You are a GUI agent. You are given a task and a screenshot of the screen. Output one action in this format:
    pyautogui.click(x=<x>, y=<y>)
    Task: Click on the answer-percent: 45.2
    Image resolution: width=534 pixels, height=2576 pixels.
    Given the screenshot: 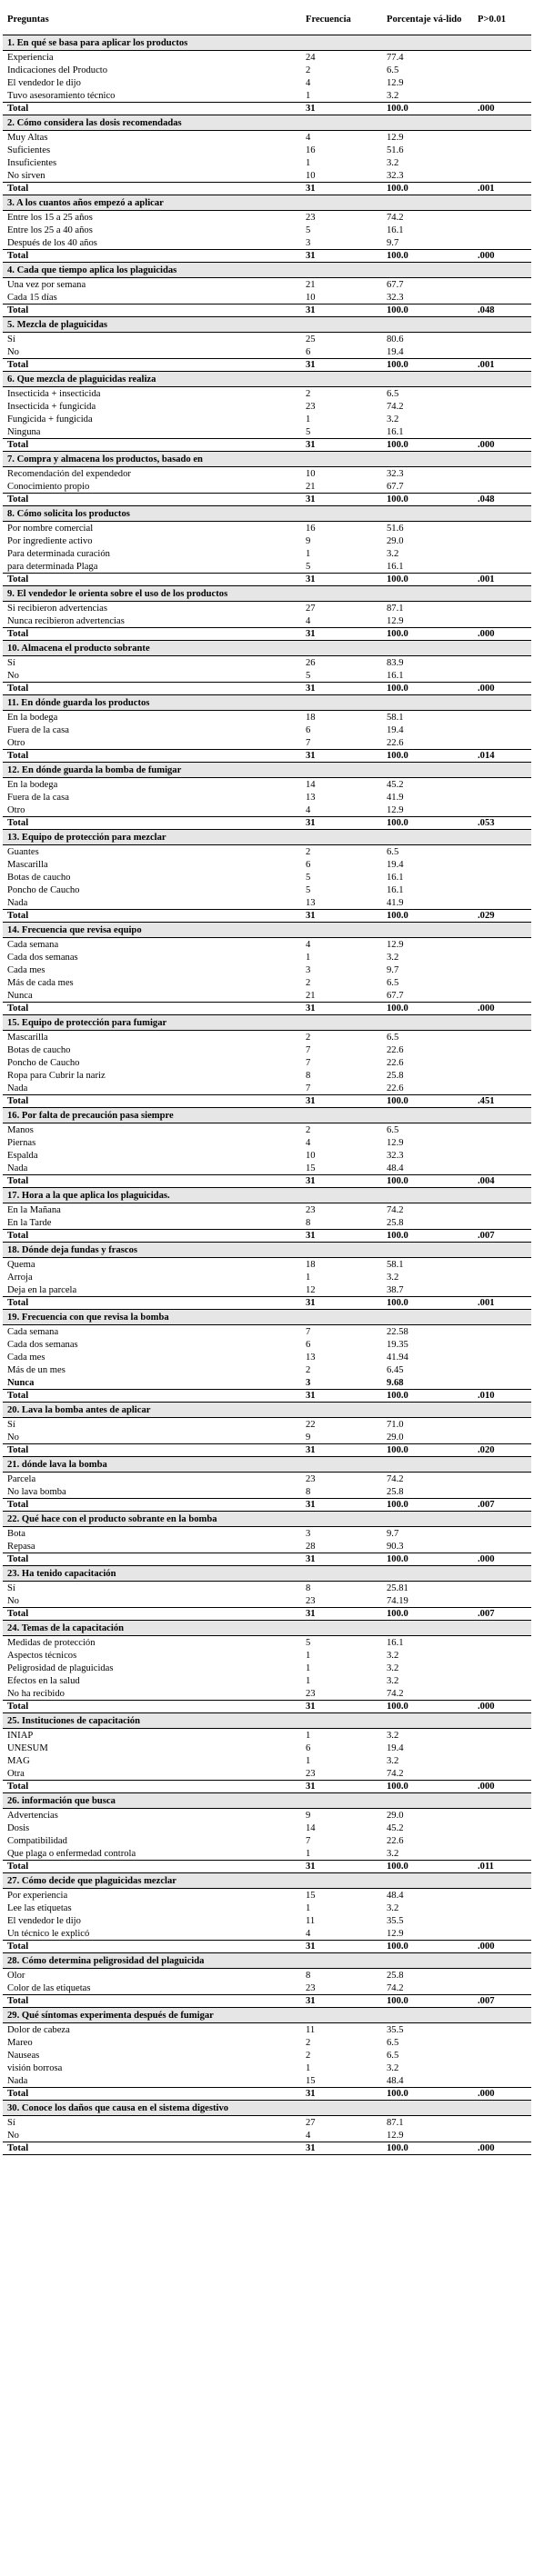 What is the action you would take?
    pyautogui.click(x=395, y=784)
    